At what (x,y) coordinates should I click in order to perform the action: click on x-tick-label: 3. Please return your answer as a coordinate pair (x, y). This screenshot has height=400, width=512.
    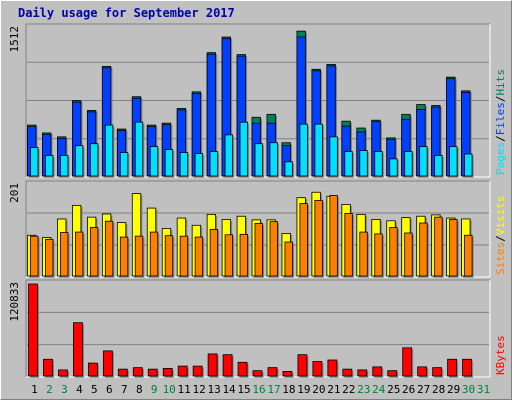
    Looking at the image, I should click on (64, 389).